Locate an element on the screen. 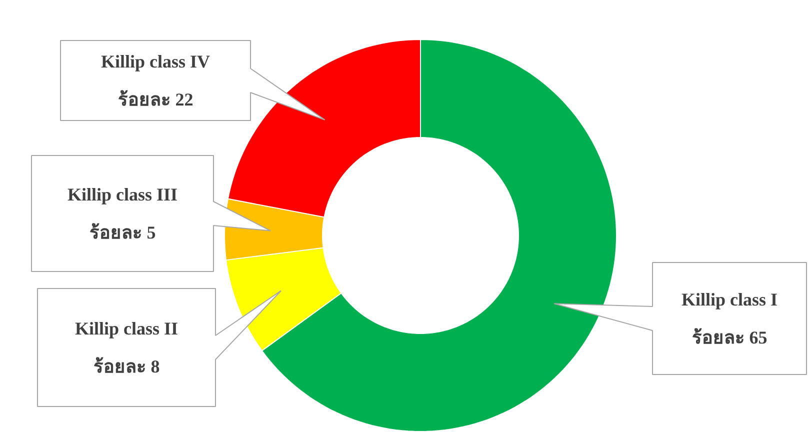 Image resolution: width=812 pixels, height=432 pixels. data-label: ร้อยละ 22 is located at coordinates (156, 100).